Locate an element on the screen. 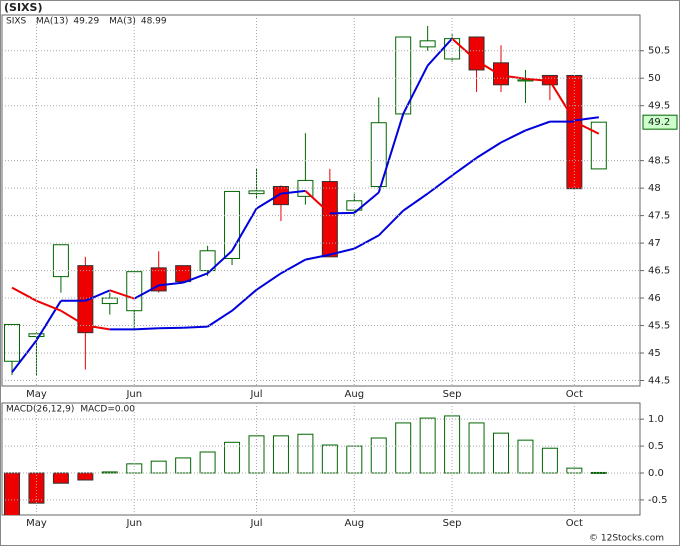 This screenshot has height=546, width=680. legend-value: 48.99 is located at coordinates (154, 22).